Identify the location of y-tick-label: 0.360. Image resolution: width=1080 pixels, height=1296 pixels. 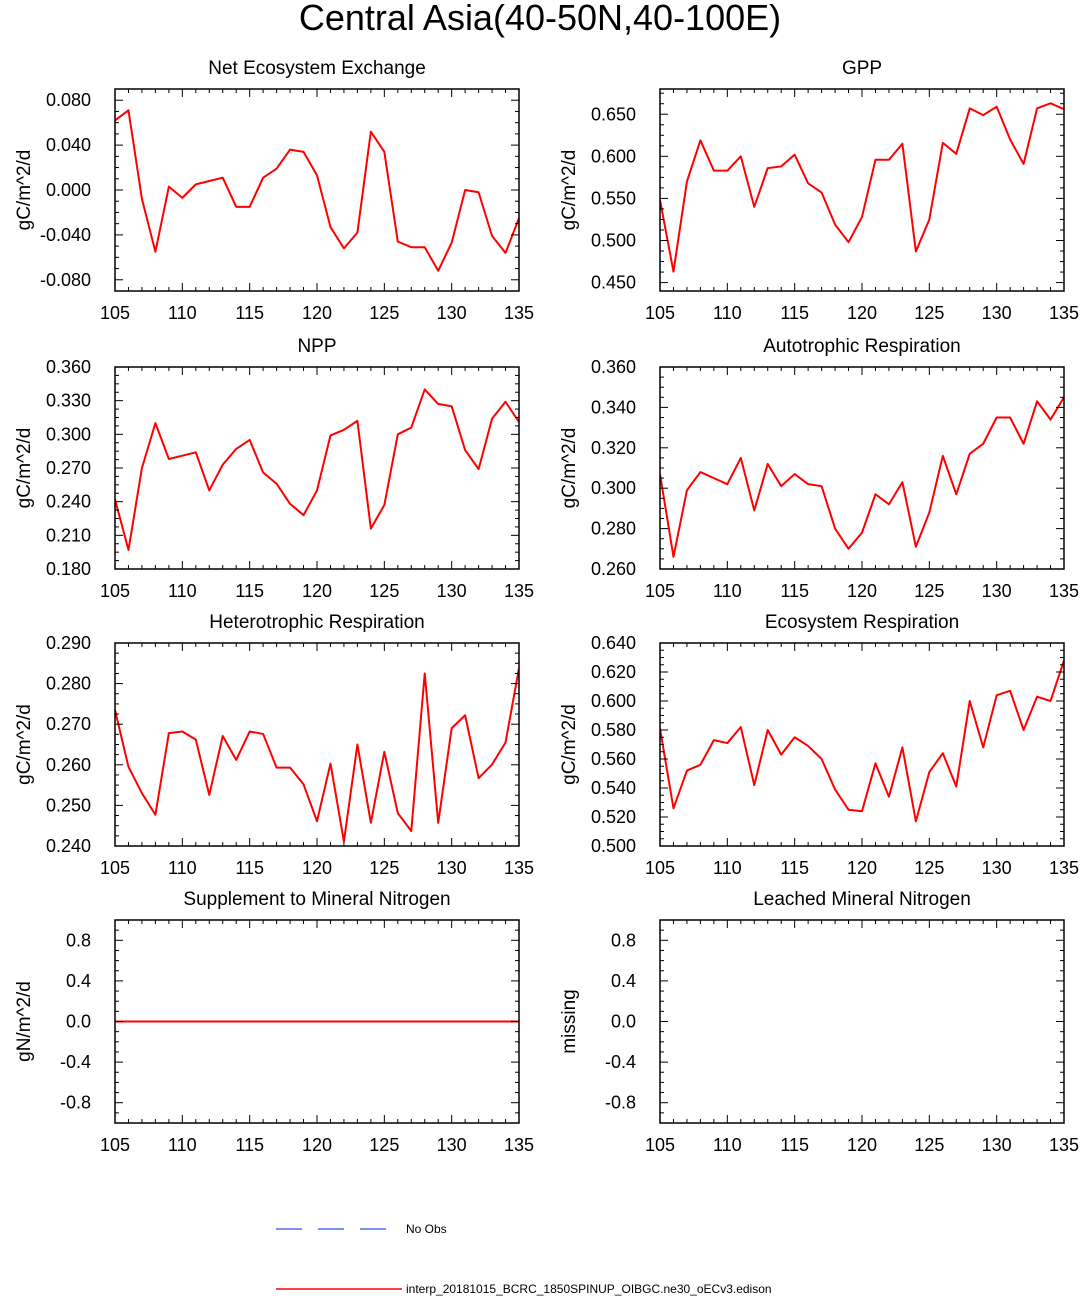
(68, 367).